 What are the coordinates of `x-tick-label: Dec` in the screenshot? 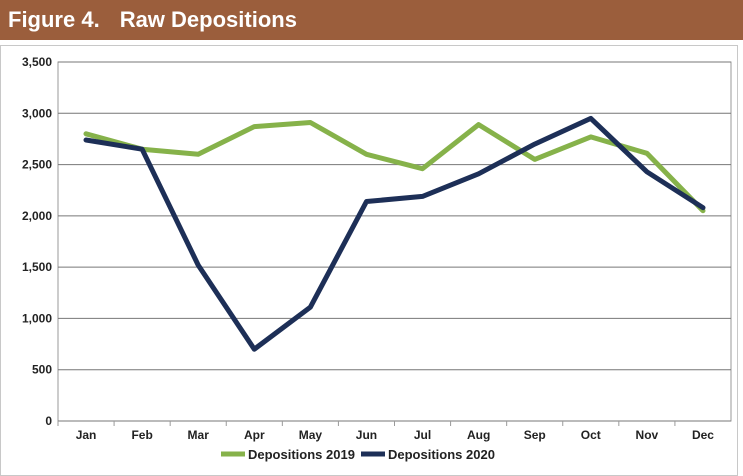 It's located at (703, 435).